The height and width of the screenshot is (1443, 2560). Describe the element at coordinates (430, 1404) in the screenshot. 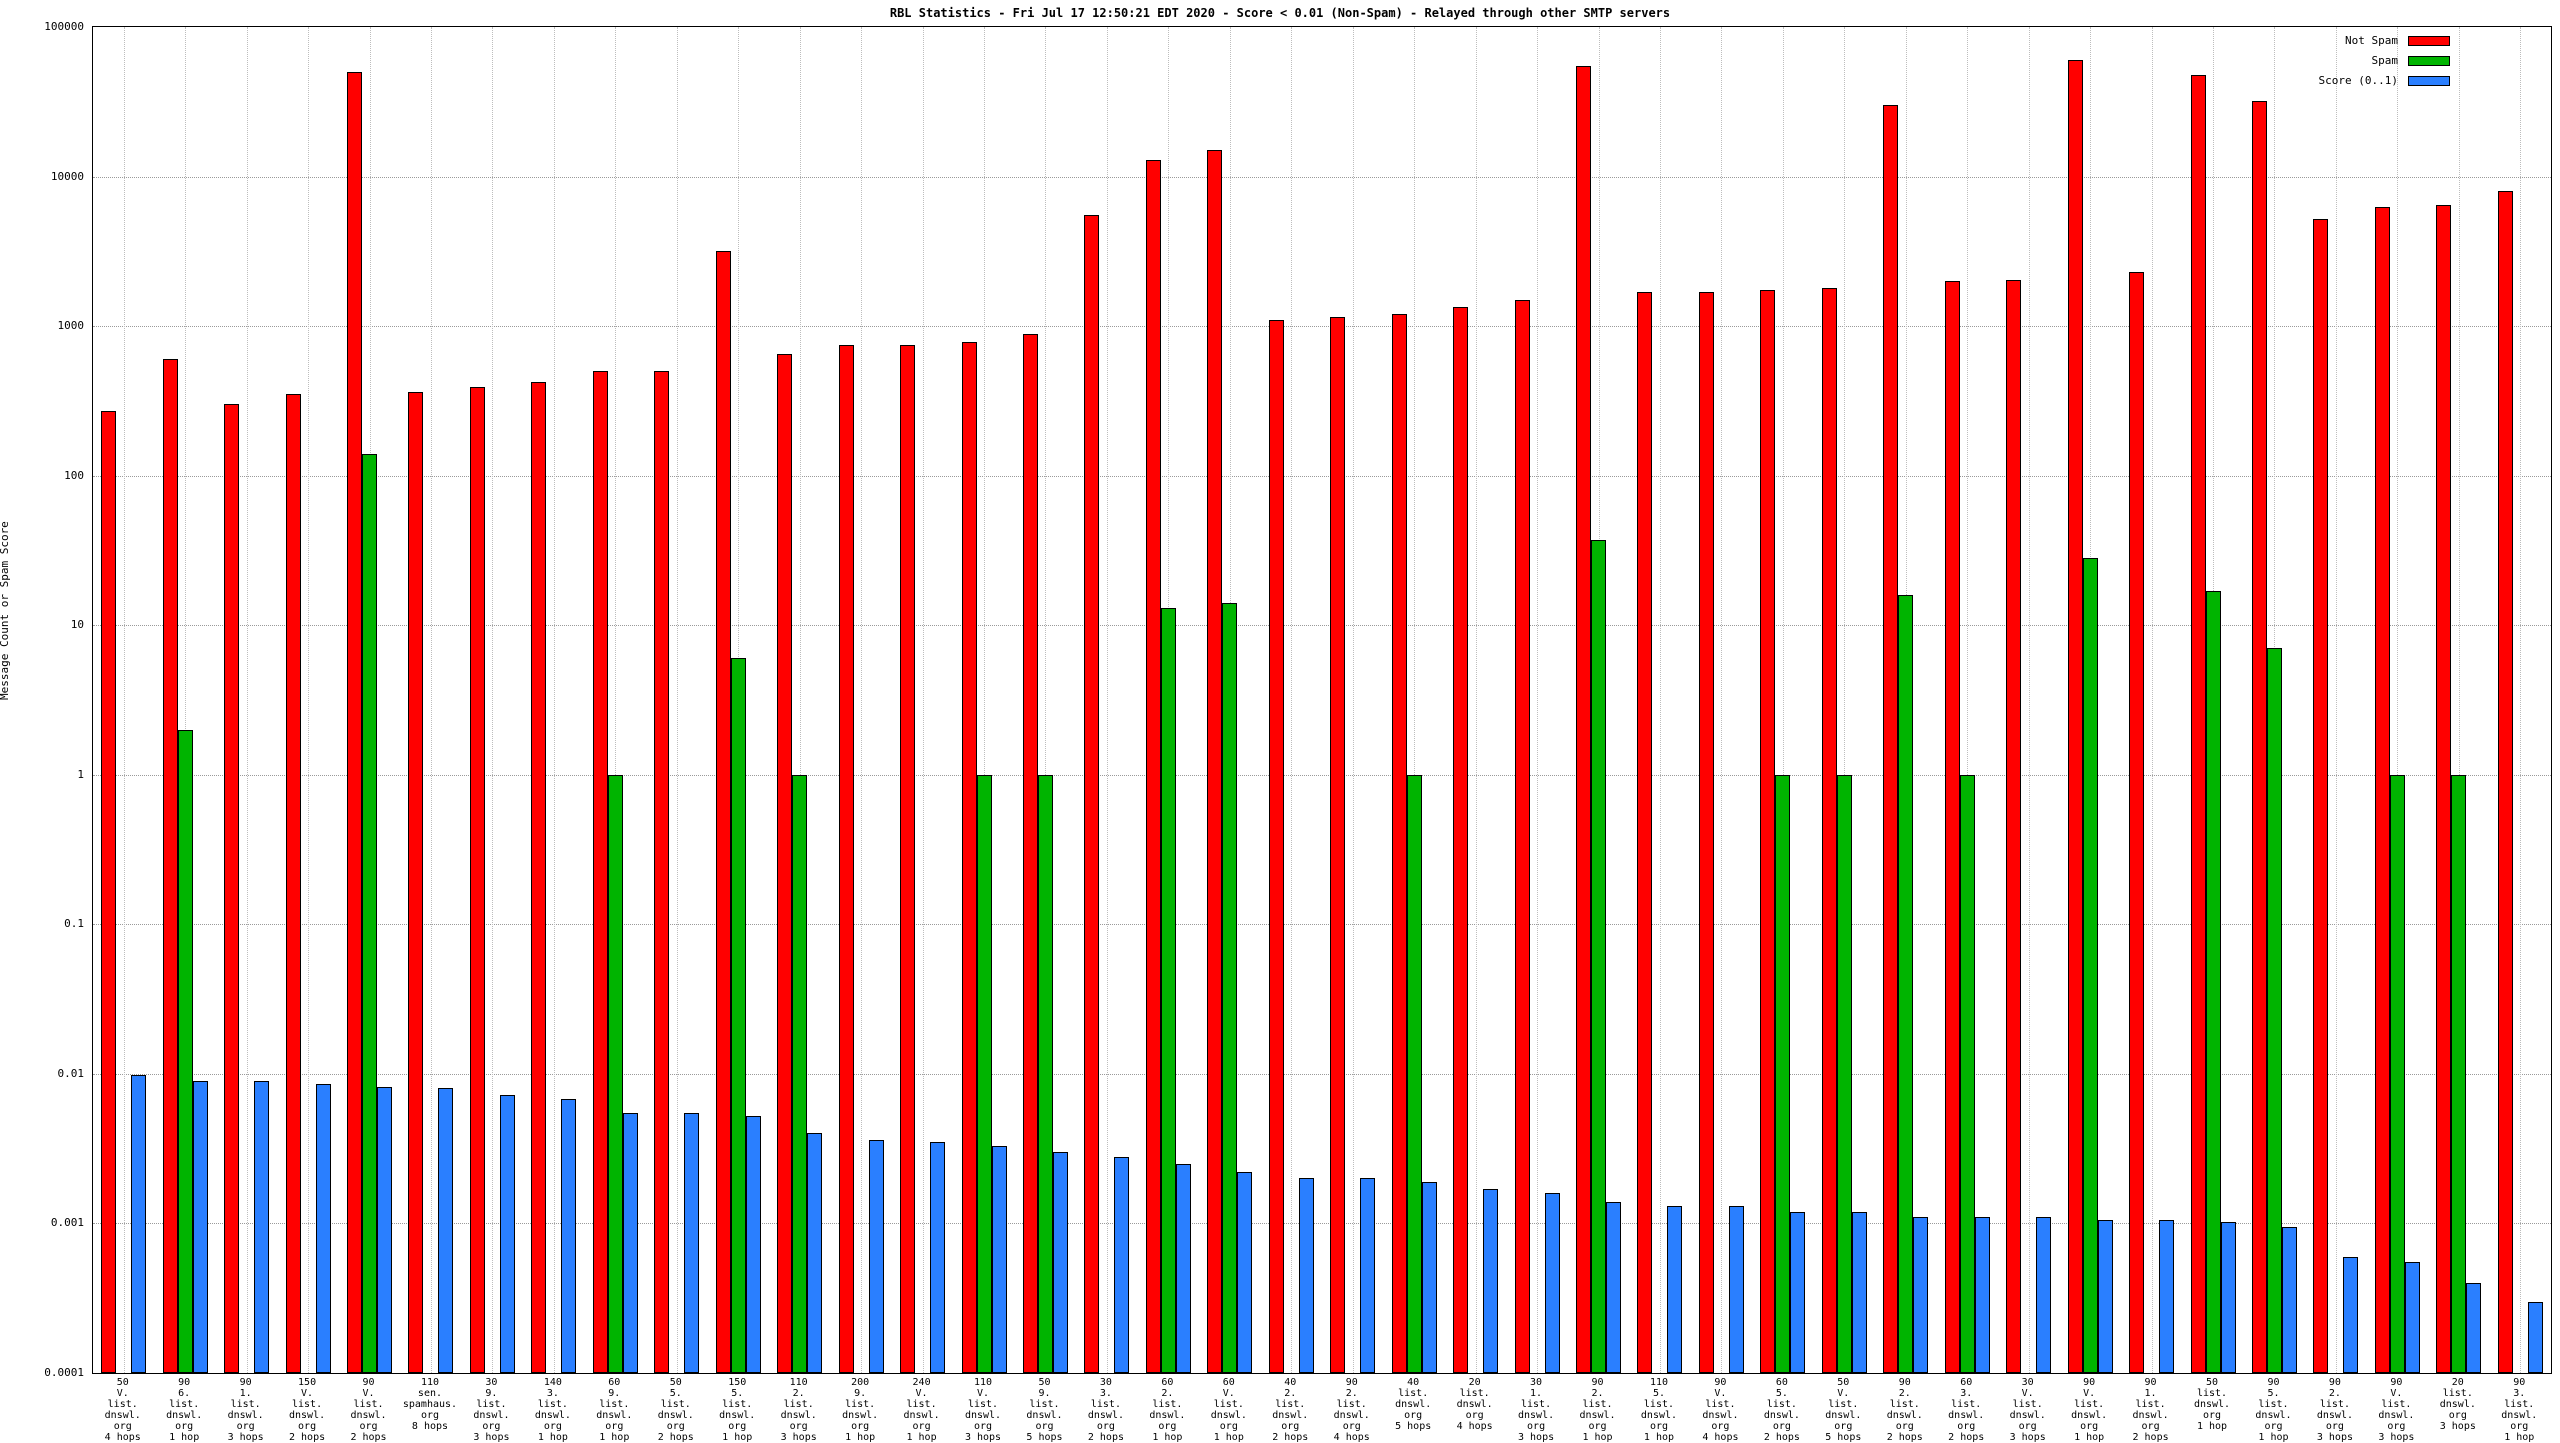

I see `x-tick-label: 110 sen. spamhaus. org 8 hops` at that location.